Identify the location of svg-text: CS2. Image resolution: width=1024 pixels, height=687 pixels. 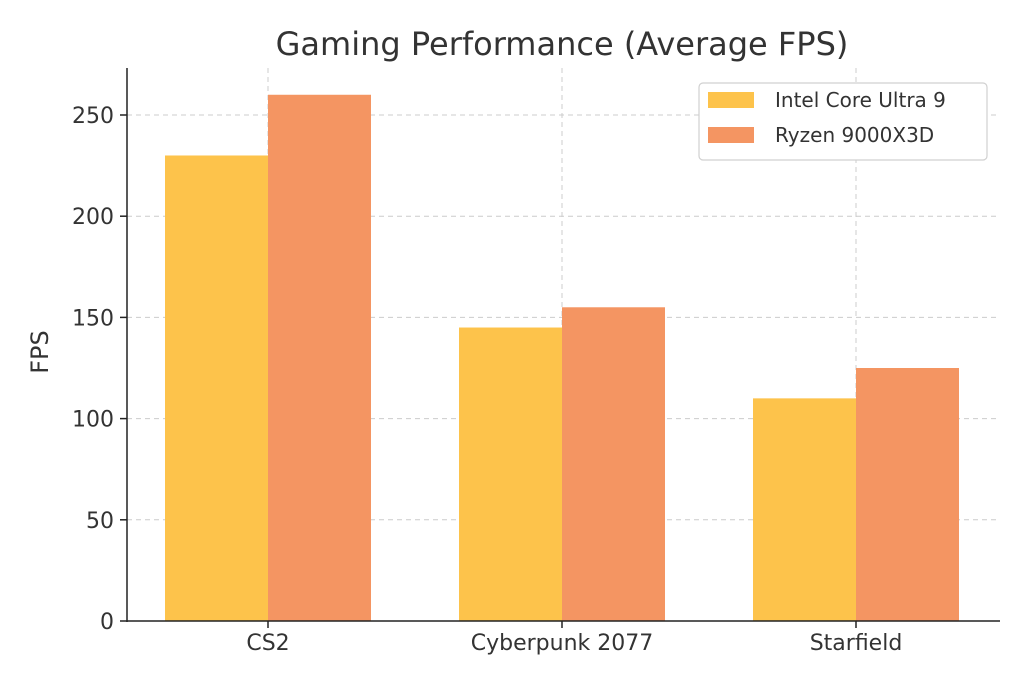
(267, 643).